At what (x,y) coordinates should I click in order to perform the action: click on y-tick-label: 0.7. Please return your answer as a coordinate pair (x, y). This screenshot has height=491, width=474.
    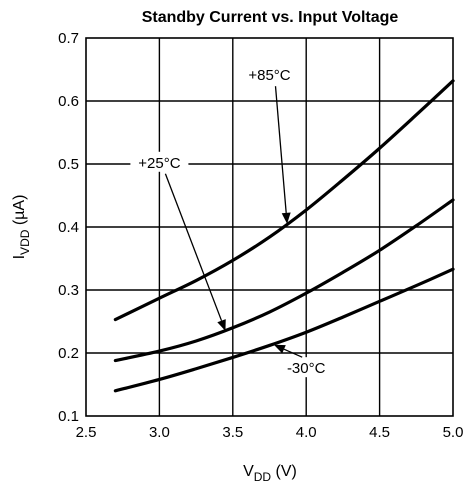
    Looking at the image, I should click on (68, 38).